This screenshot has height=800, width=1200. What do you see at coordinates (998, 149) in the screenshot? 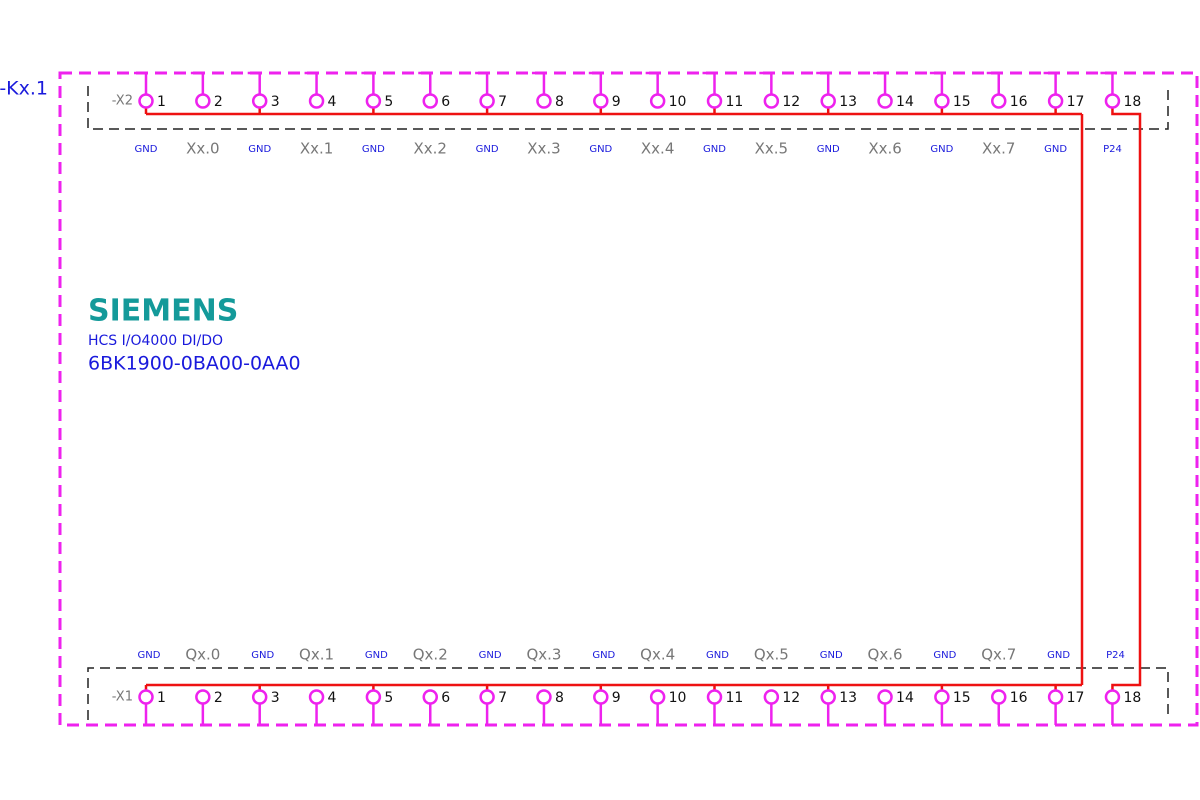
I see `signal-label: Xx.7` at bounding box center [998, 149].